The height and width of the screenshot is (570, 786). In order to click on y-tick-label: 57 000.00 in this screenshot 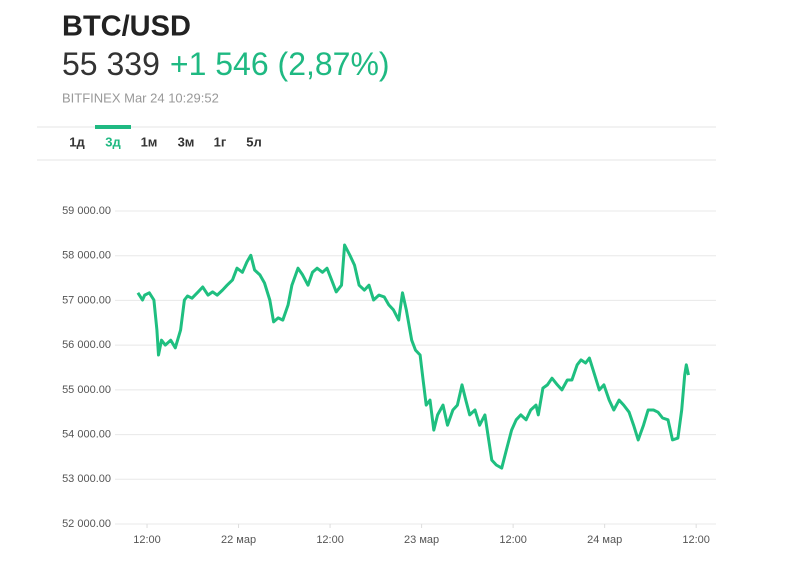, I will do `click(86, 300)`.